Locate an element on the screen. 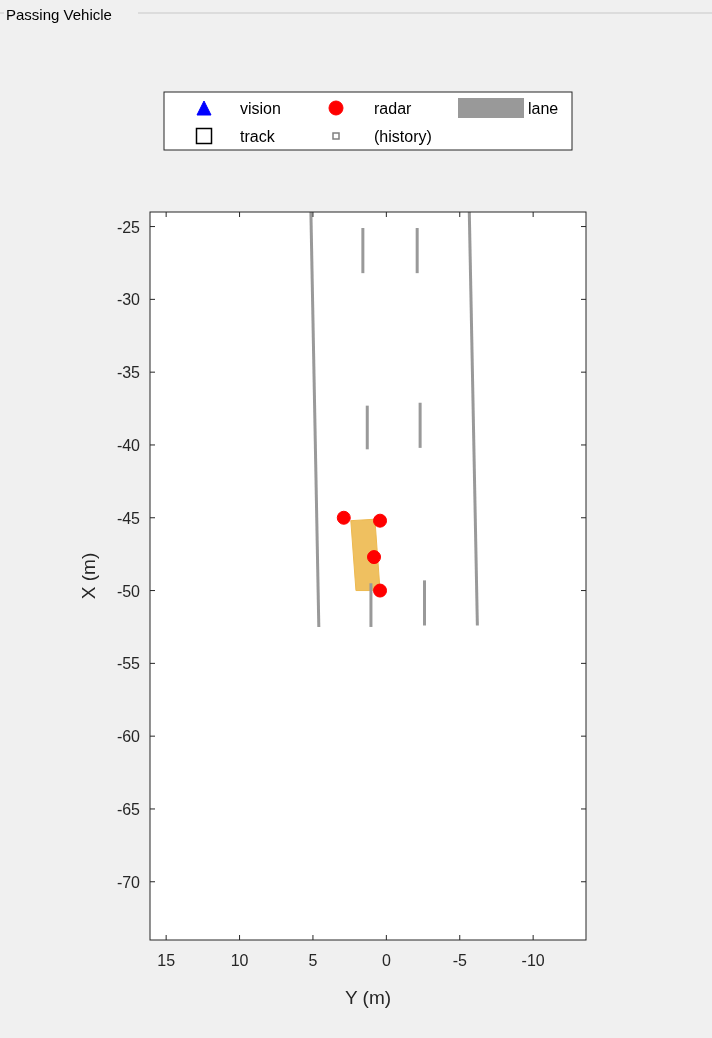  x-axis-title: Y (m) is located at coordinates (368, 997).